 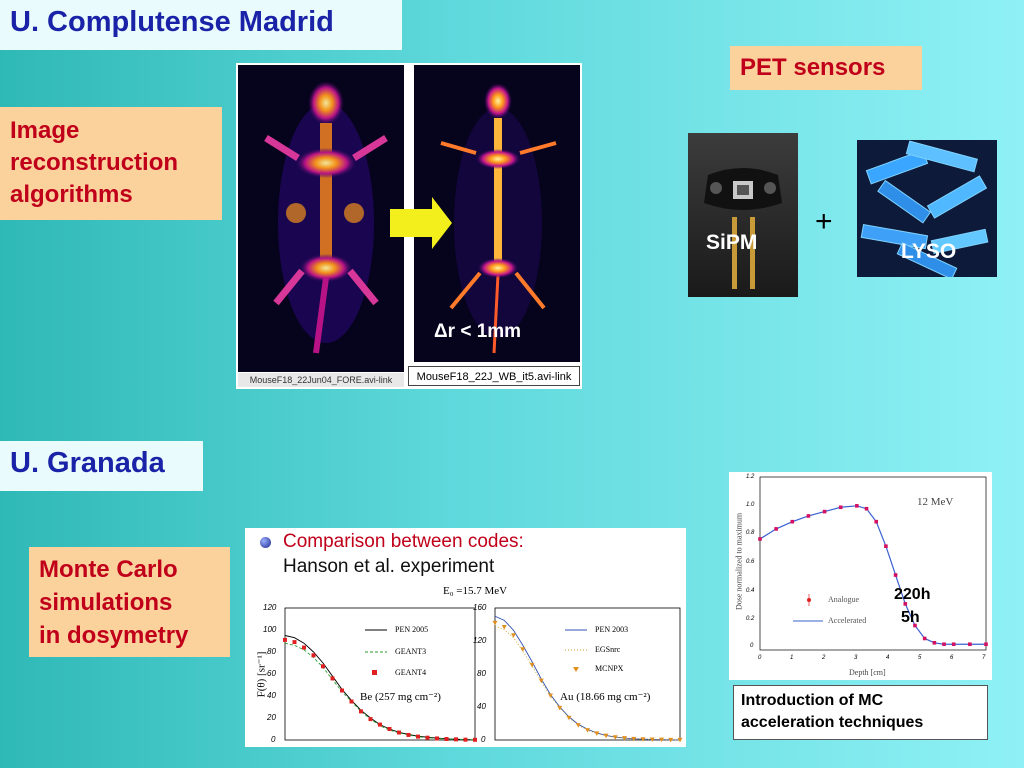 I want to click on mc-line-3: in dosymetry, so click(x=114, y=635).